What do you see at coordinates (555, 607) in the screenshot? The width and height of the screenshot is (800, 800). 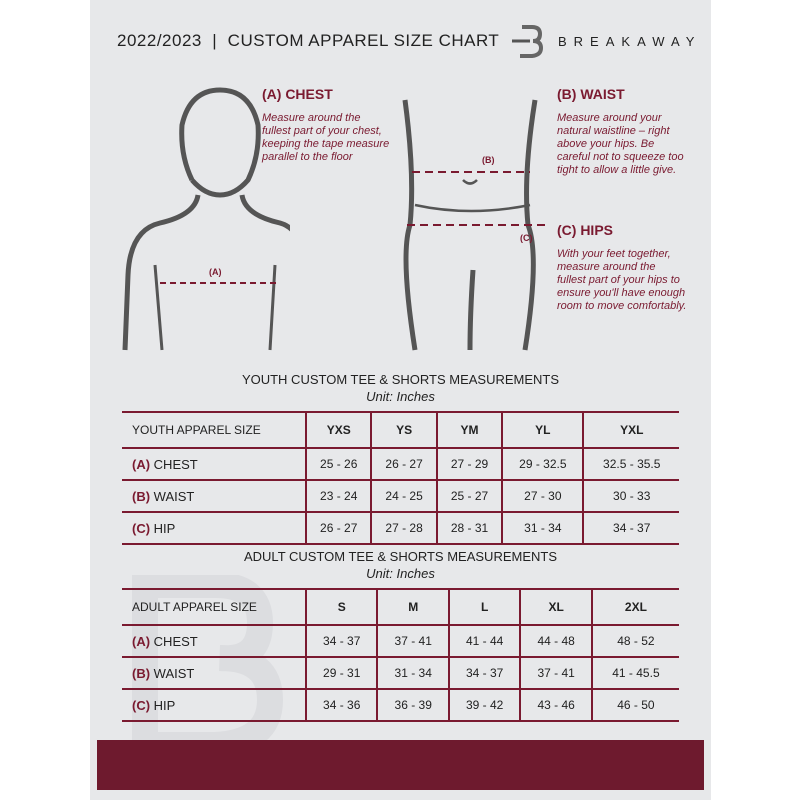 I see `header-cell: XL` at bounding box center [555, 607].